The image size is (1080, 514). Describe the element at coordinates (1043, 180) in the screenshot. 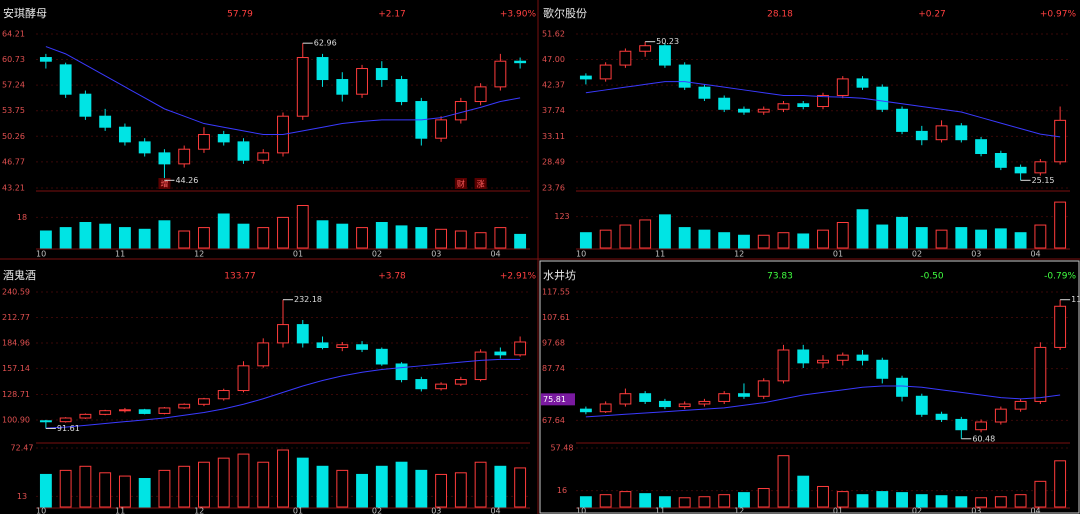

I see `low-label: 25.15` at that location.